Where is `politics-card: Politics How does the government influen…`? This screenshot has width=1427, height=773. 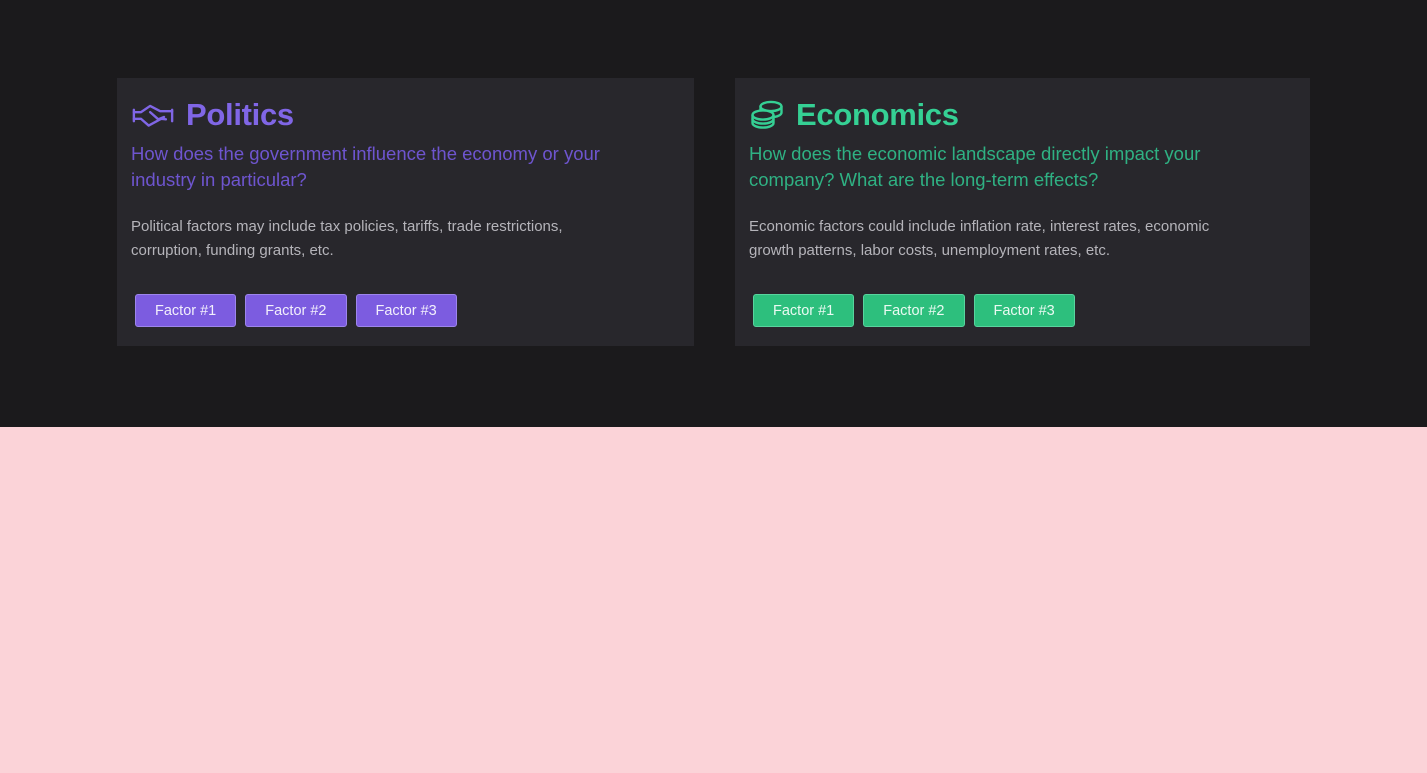 politics-card: Politics How does the government influen… is located at coordinates (405, 212).